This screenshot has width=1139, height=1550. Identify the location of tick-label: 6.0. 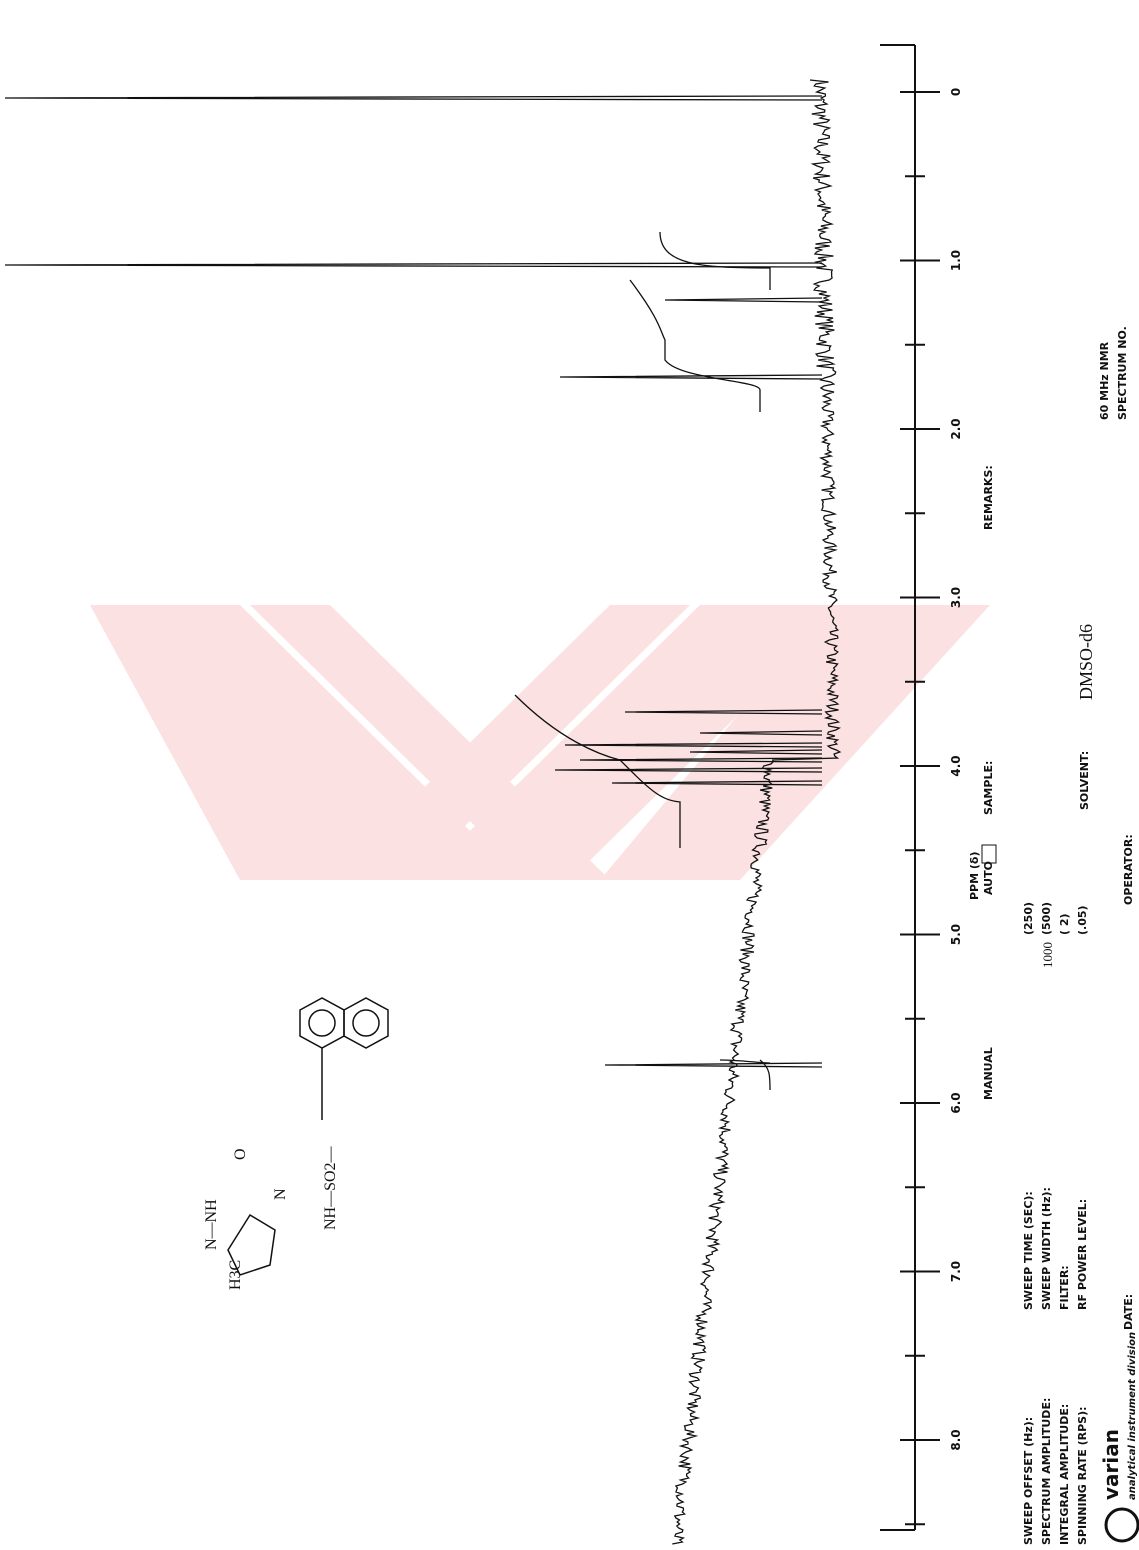
(956, 1102).